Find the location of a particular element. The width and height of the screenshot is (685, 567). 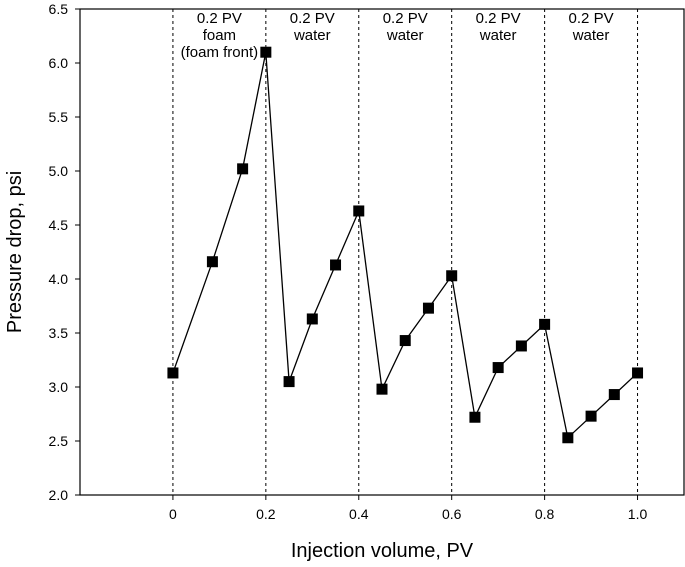

segment-label-1-1: water is located at coordinates (312, 35).